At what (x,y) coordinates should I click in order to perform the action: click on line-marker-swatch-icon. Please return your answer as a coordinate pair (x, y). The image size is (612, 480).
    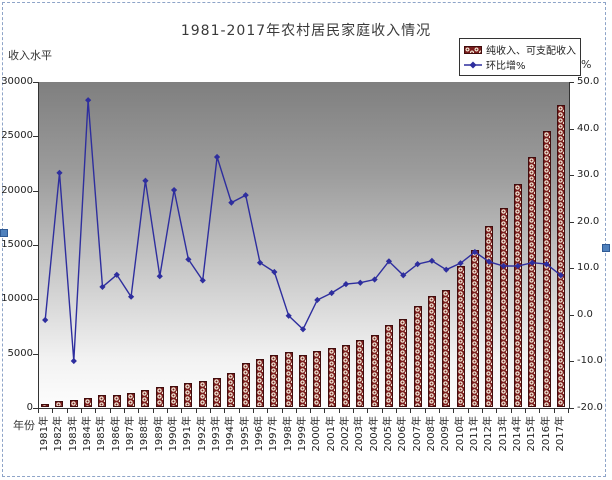
    Looking at the image, I should click on (473, 64).